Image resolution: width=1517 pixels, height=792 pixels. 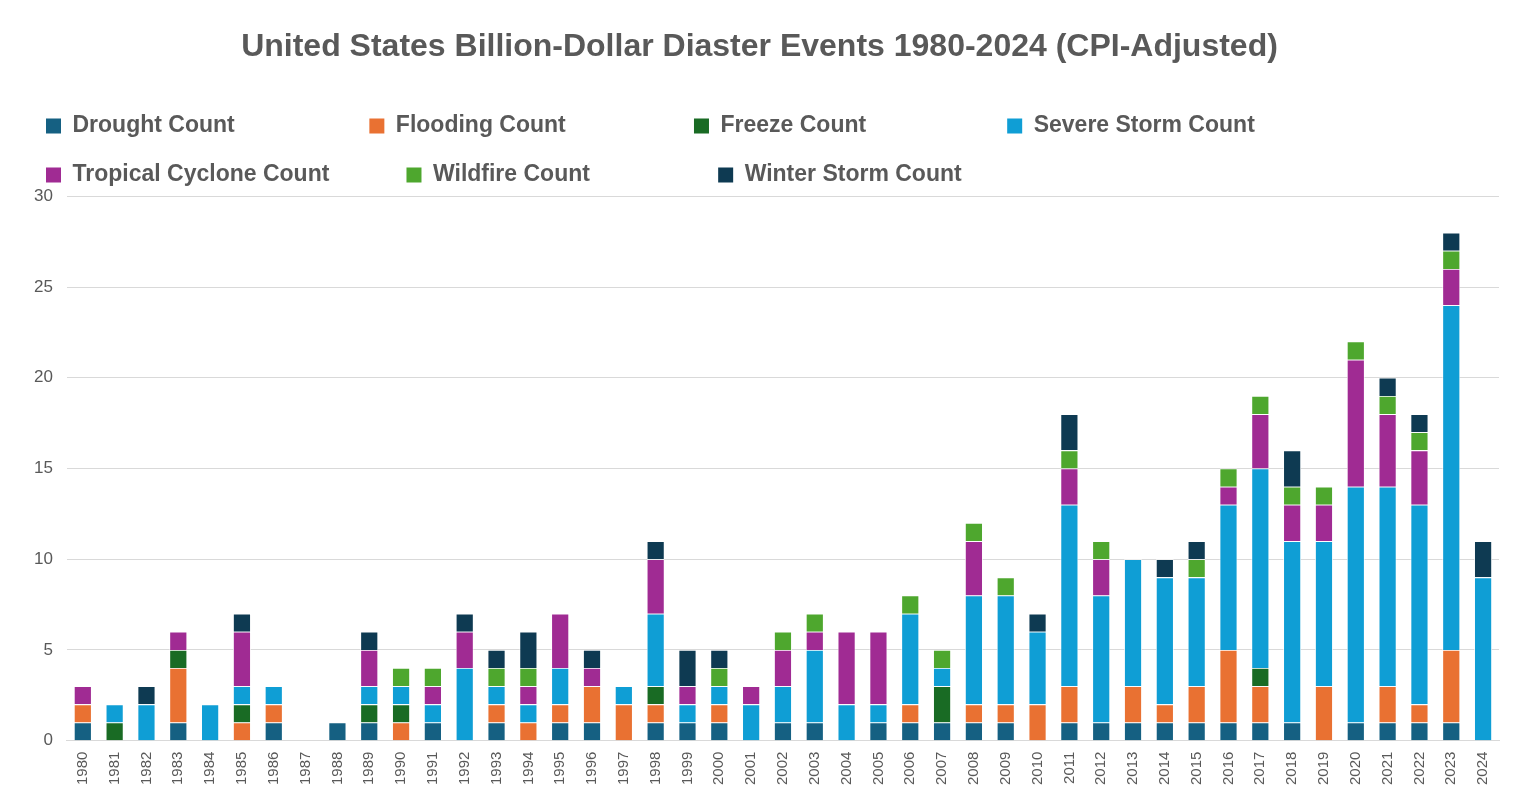 What do you see at coordinates (43, 196) in the screenshot?
I see `y-tick-label: 30` at bounding box center [43, 196].